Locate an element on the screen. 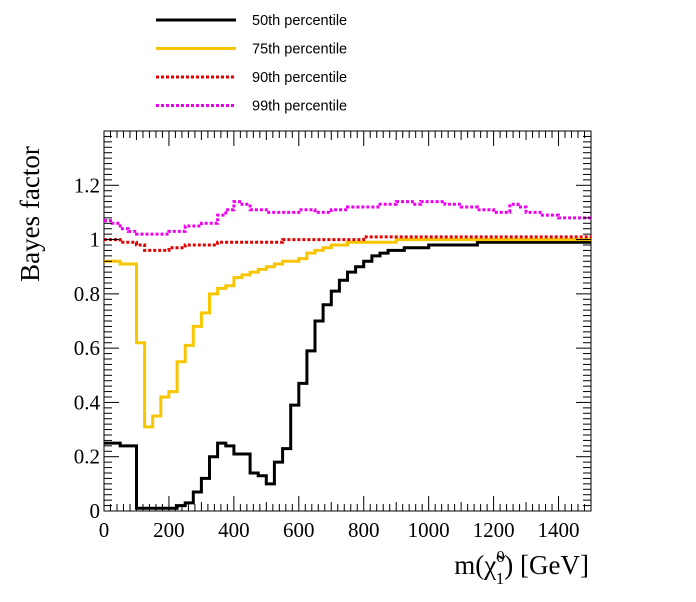  x-axis-title-prefix: m( is located at coordinates (469, 565).